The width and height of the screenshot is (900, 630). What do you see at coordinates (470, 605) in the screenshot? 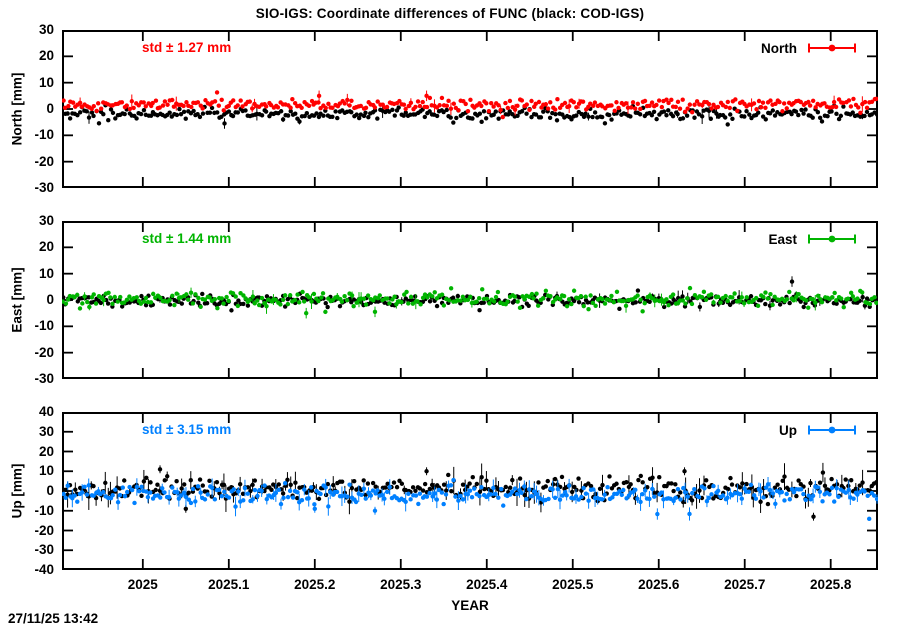
I see `x-axis-label: YEAR` at bounding box center [470, 605].